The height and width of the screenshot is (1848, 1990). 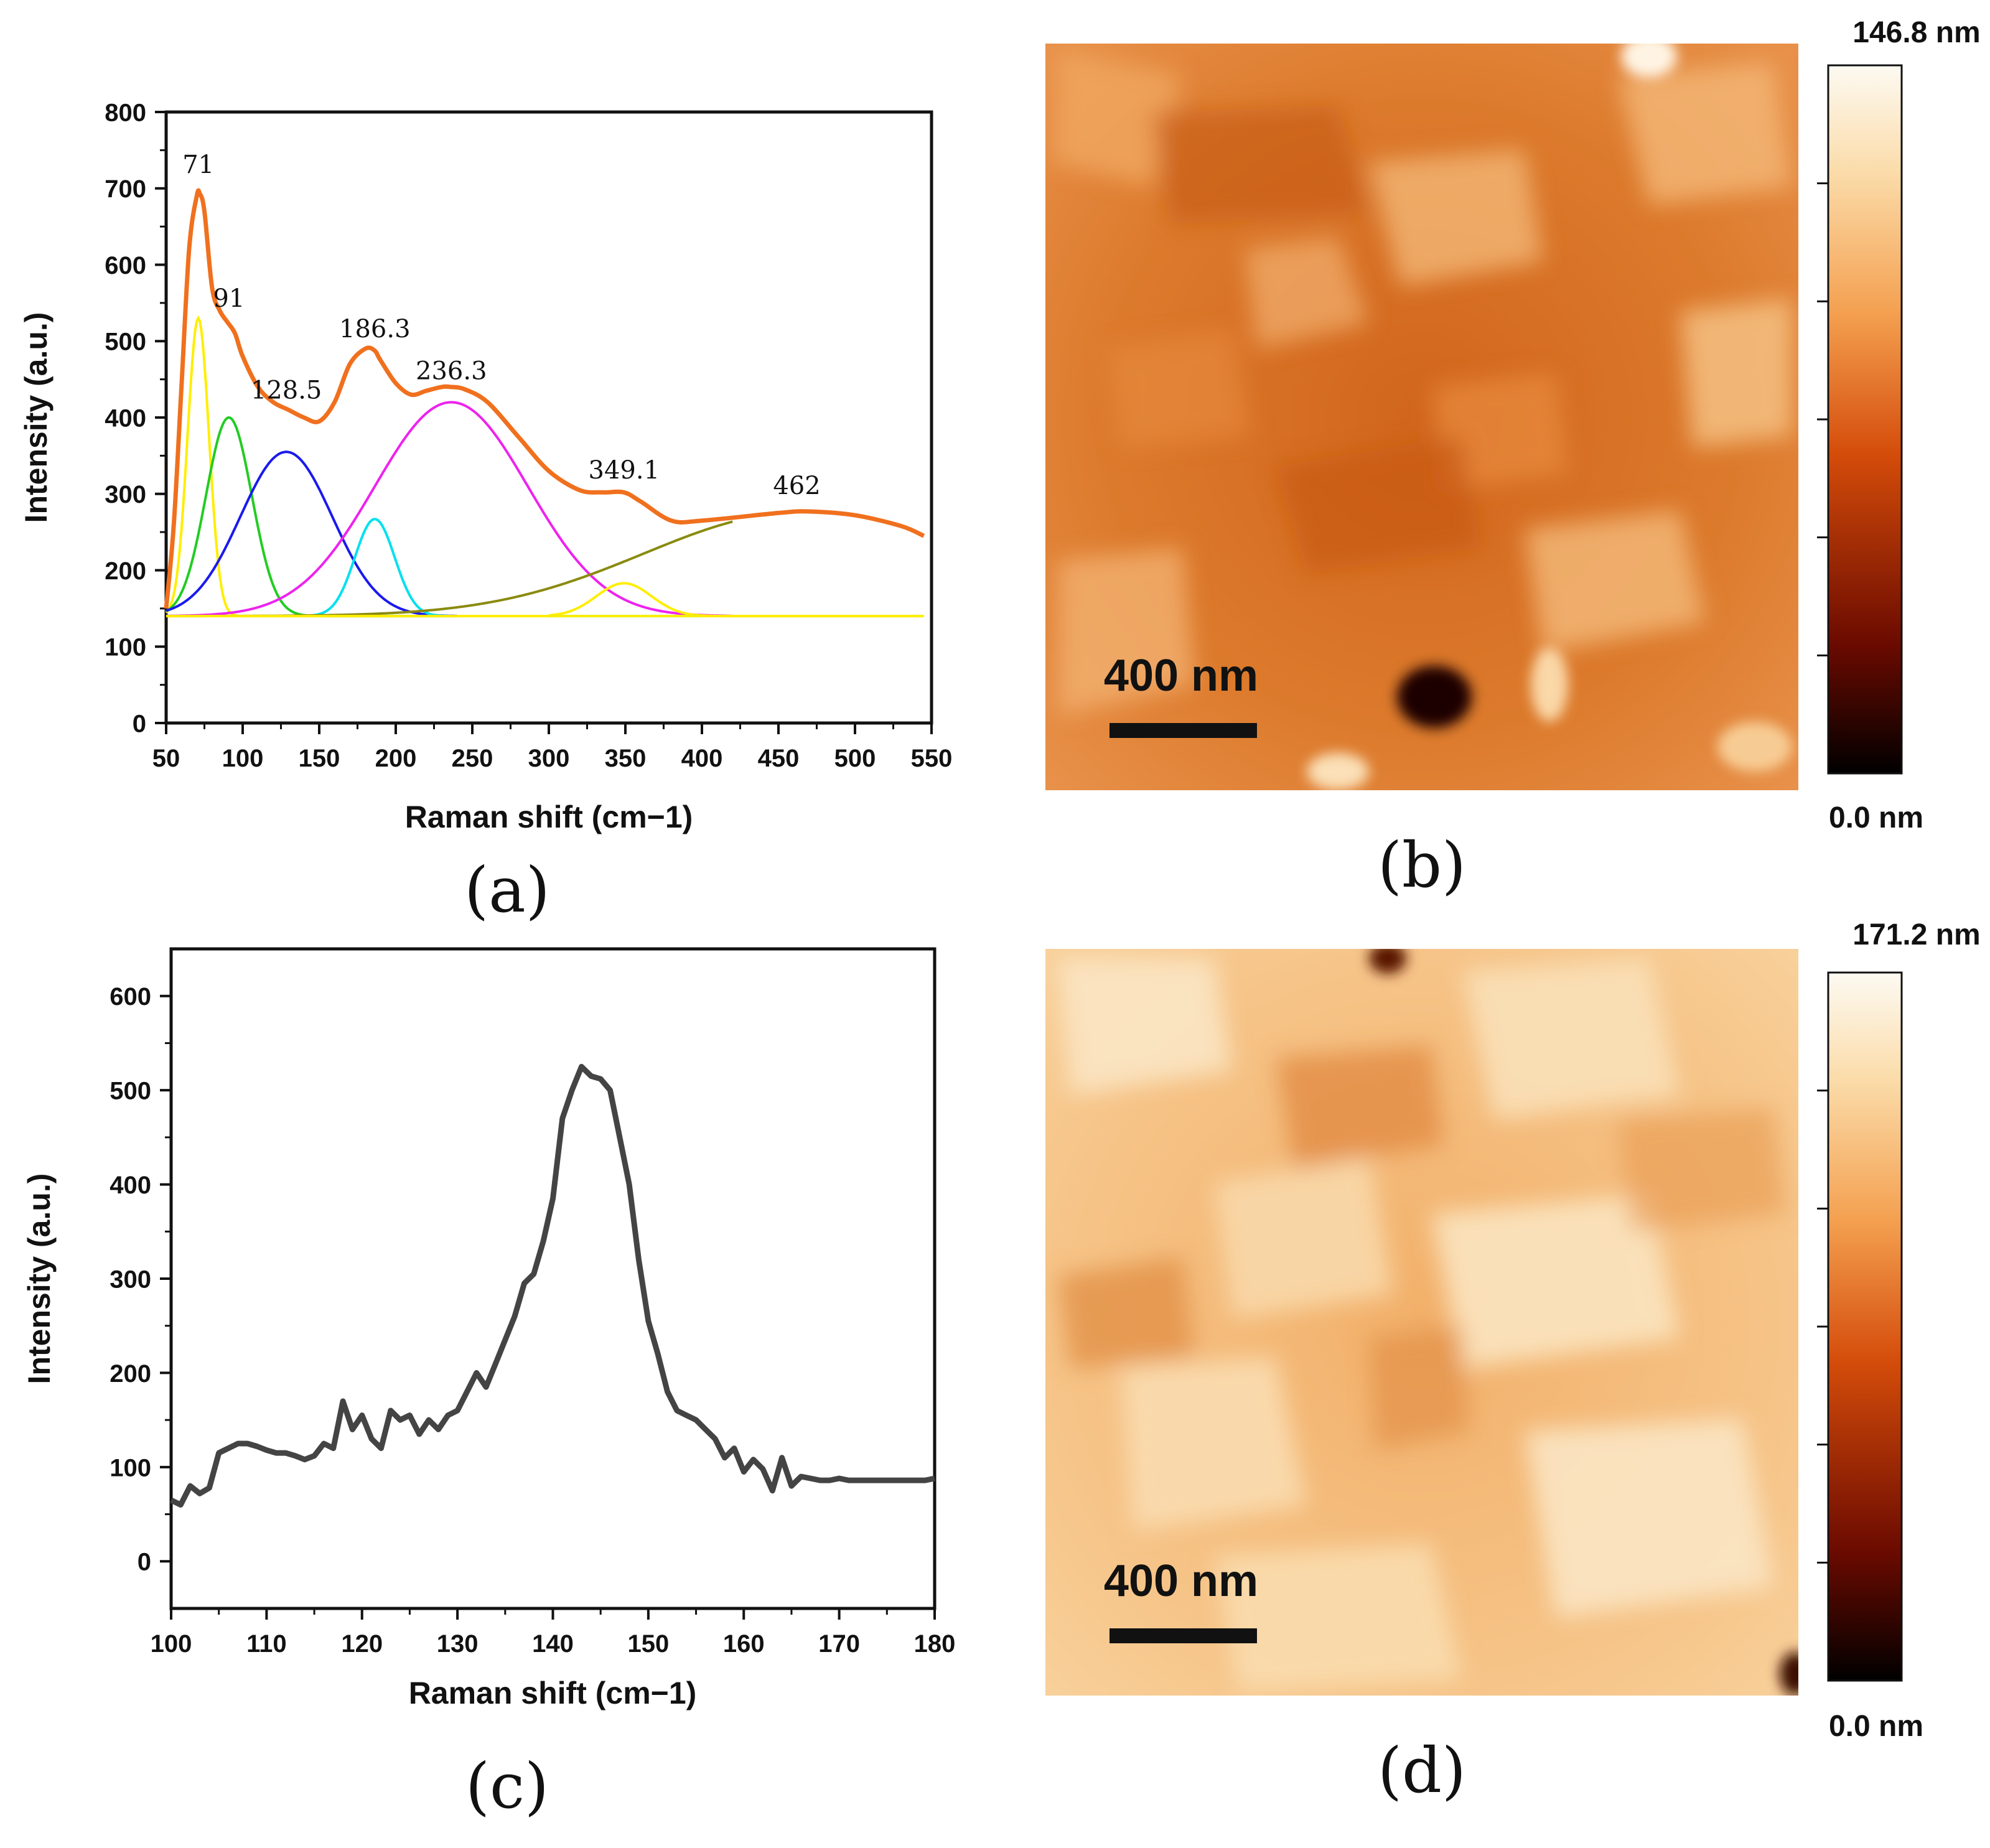 What do you see at coordinates (396, 758) in the screenshot?
I see `x-tick-label: 200` at bounding box center [396, 758].